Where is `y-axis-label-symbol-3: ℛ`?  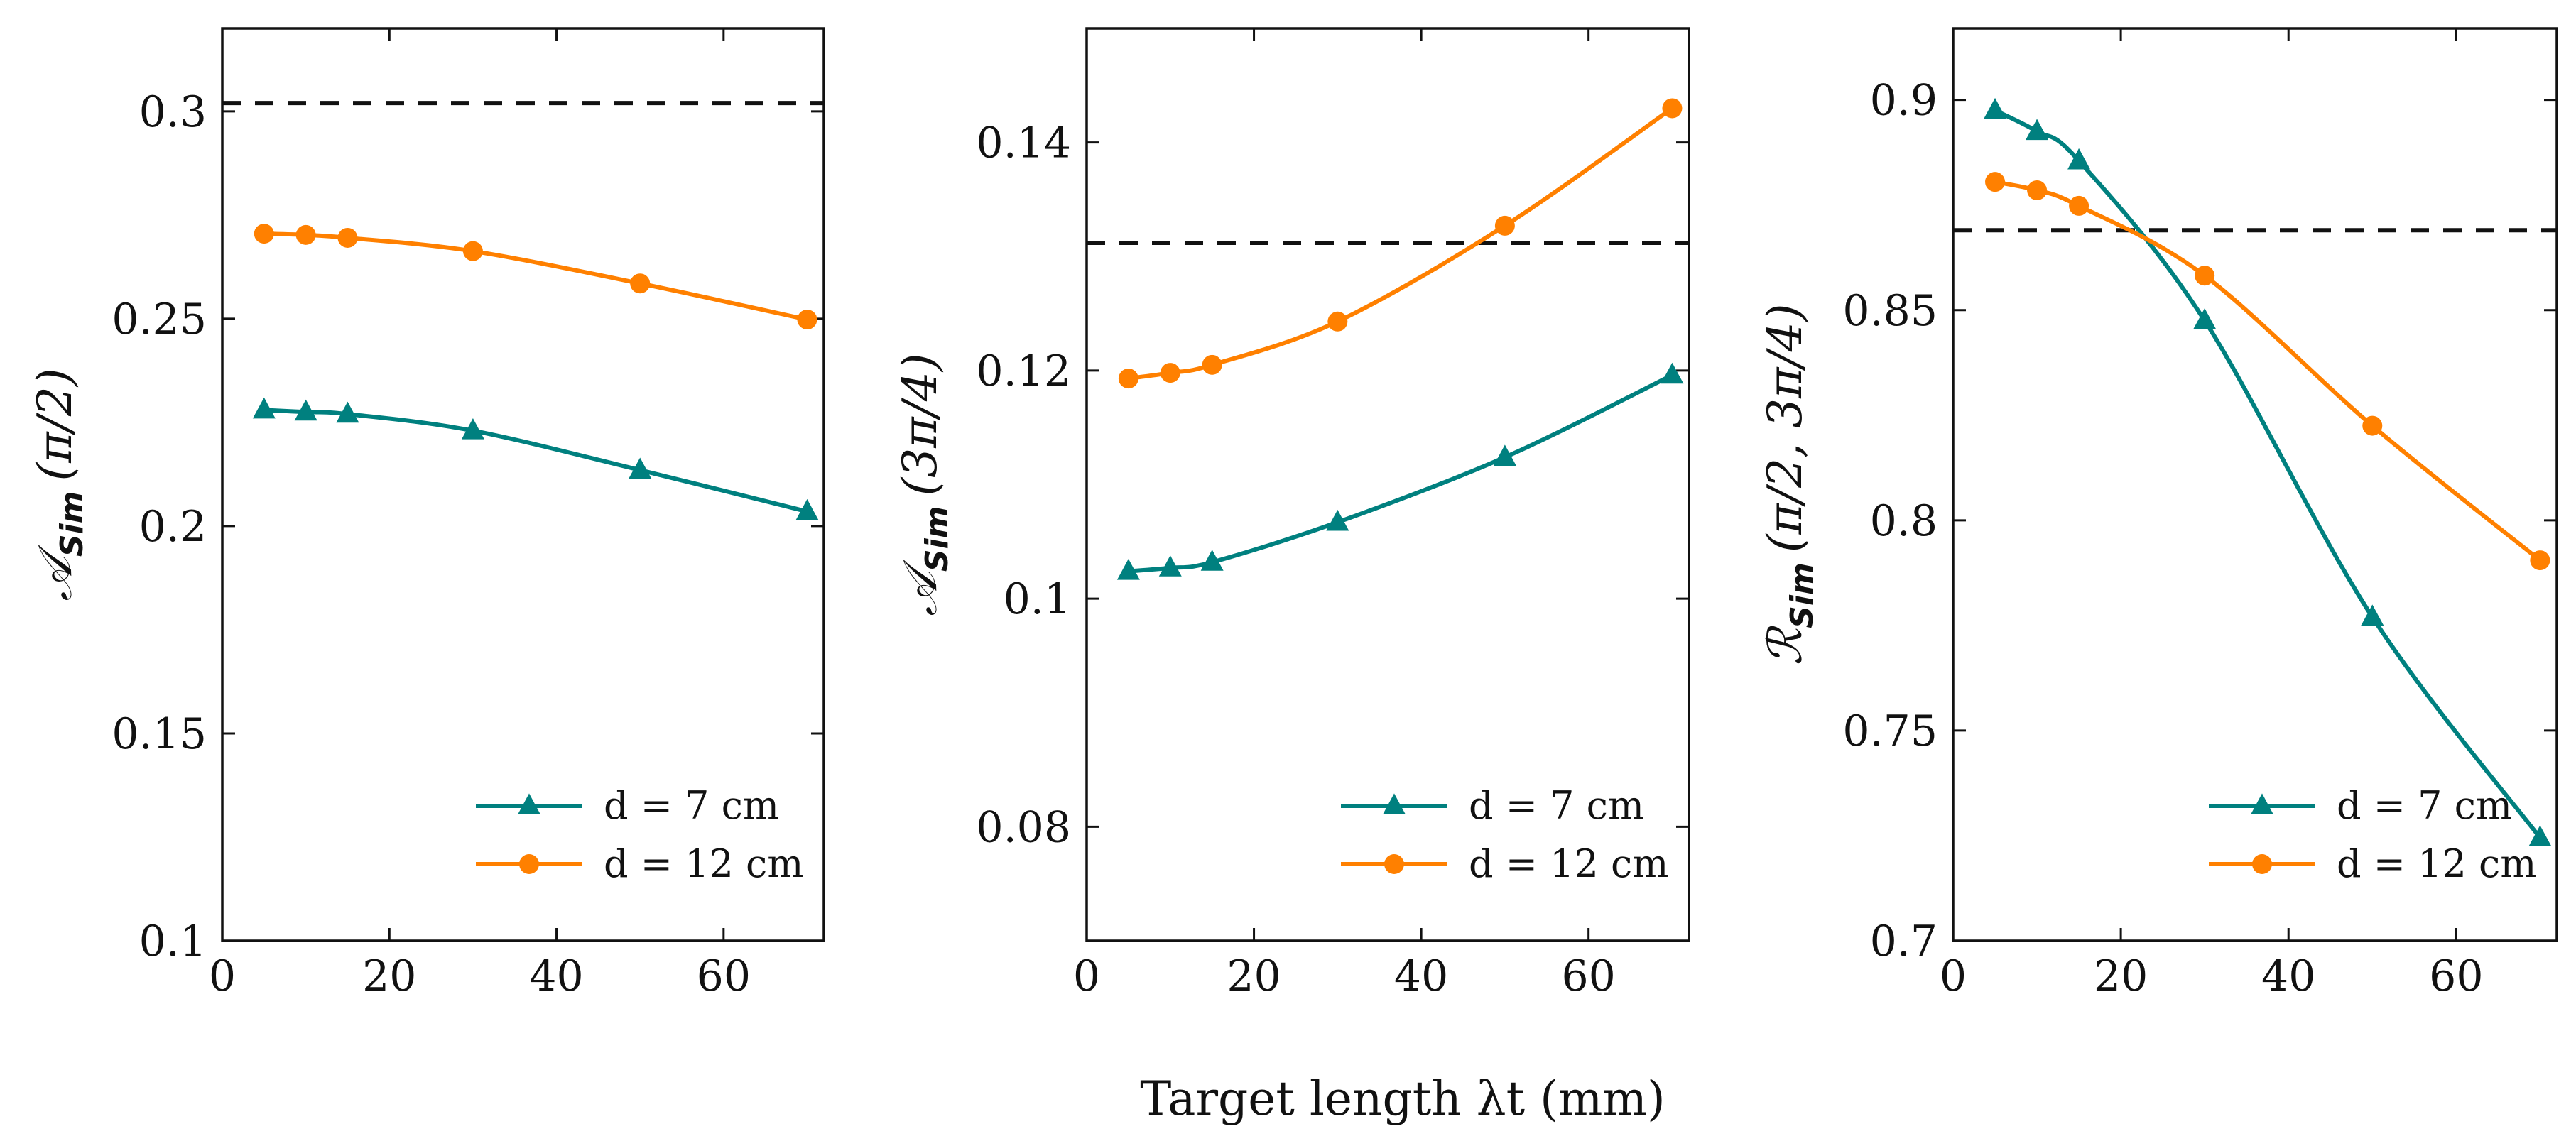
y-axis-label-symbol-3: ℛ is located at coordinates (1786, 645).